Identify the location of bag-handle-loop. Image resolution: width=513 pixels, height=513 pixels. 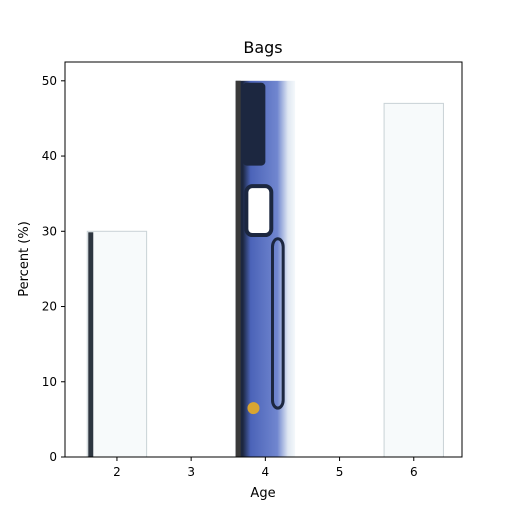
(277, 323).